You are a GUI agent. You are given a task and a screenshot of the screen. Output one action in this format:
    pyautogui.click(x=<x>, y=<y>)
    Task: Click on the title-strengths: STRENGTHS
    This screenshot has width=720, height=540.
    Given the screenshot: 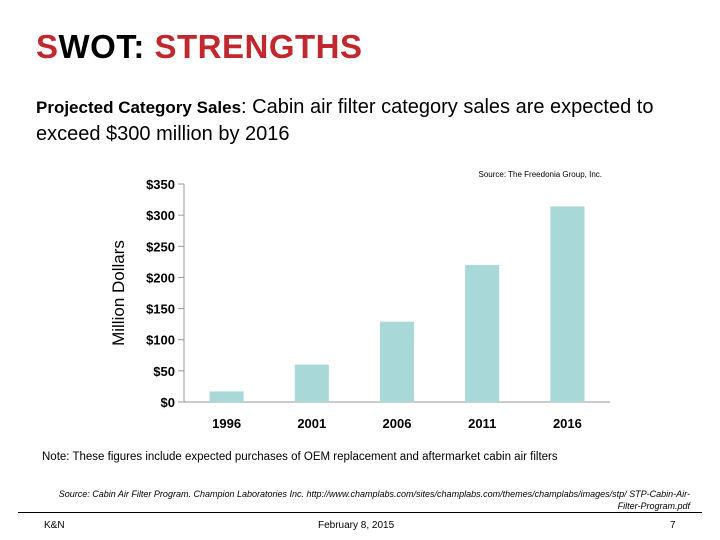 What is the action you would take?
    pyautogui.click(x=258, y=46)
    